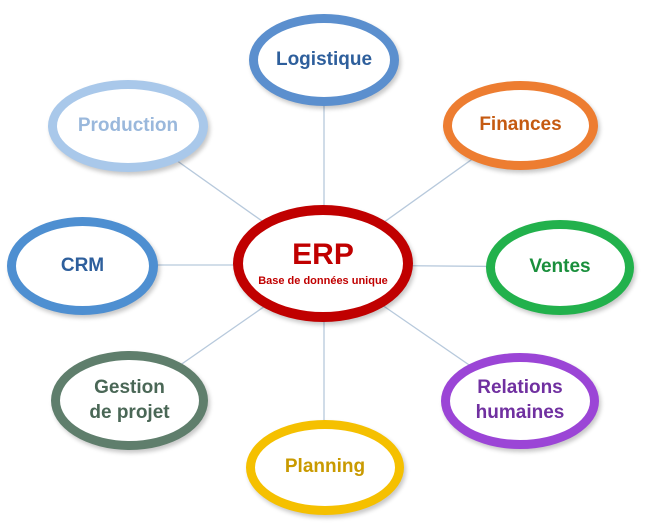 The height and width of the screenshot is (532, 671). What do you see at coordinates (129, 412) in the screenshot?
I see `node-gestion-label-line2: de projet` at bounding box center [129, 412].